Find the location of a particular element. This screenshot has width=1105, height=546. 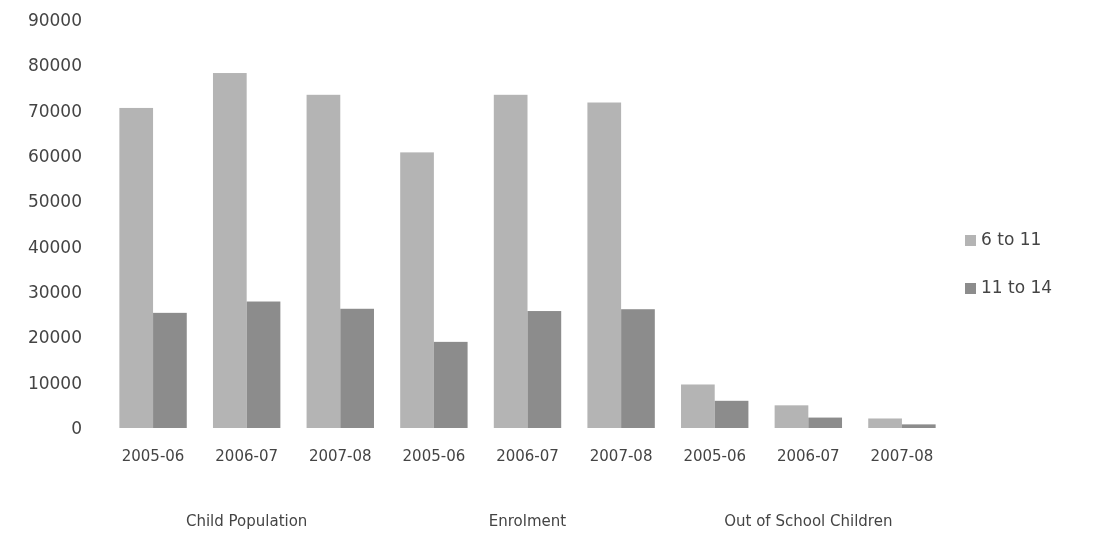

text: Enrolment is located at coordinates (527, 521).